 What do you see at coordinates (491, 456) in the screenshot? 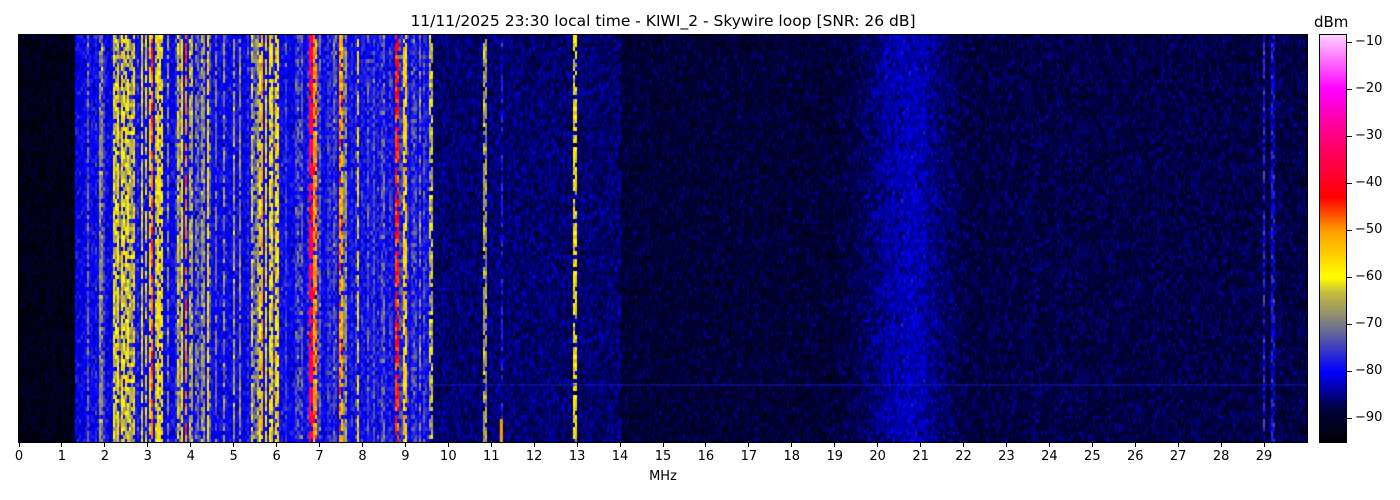
I see `x-tick-label: 11` at bounding box center [491, 456].